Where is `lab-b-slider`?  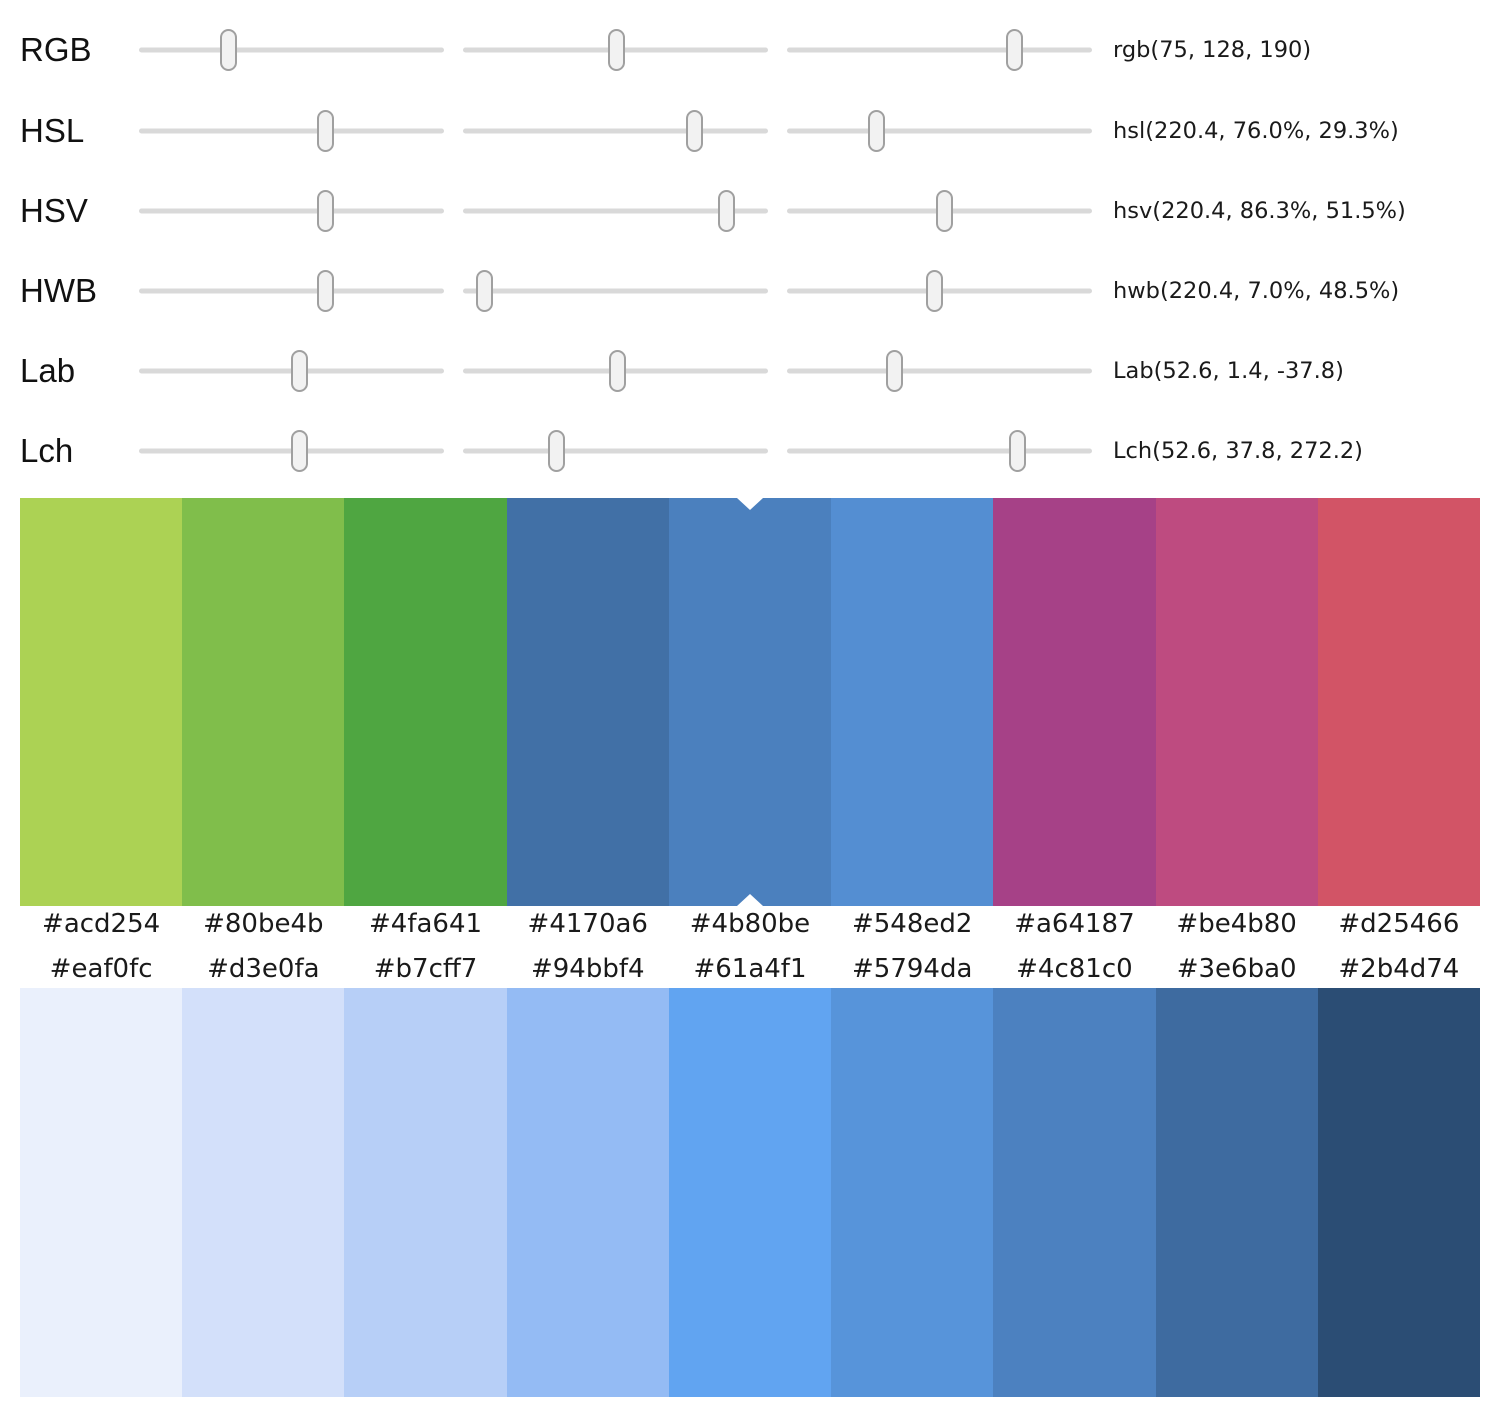 lab-b-slider is located at coordinates (939, 371).